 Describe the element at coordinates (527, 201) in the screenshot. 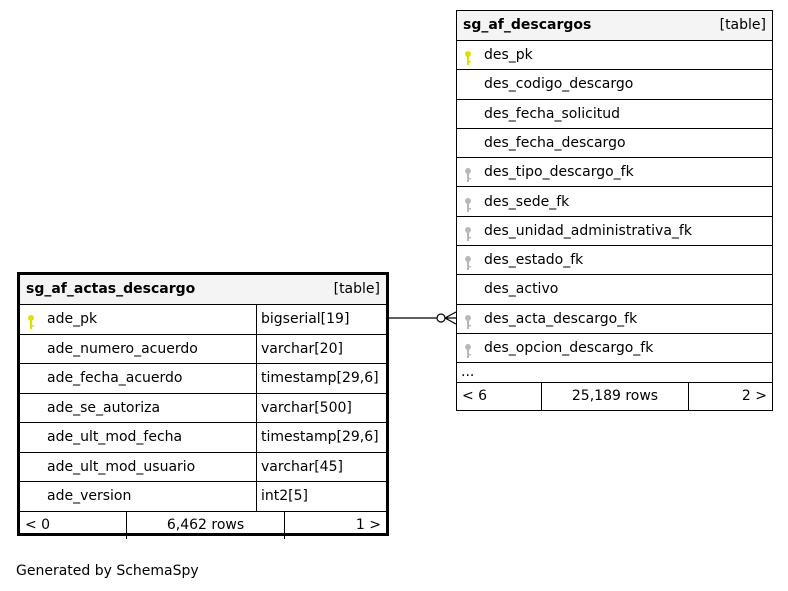

I see `column-name: des_sede_fk` at that location.